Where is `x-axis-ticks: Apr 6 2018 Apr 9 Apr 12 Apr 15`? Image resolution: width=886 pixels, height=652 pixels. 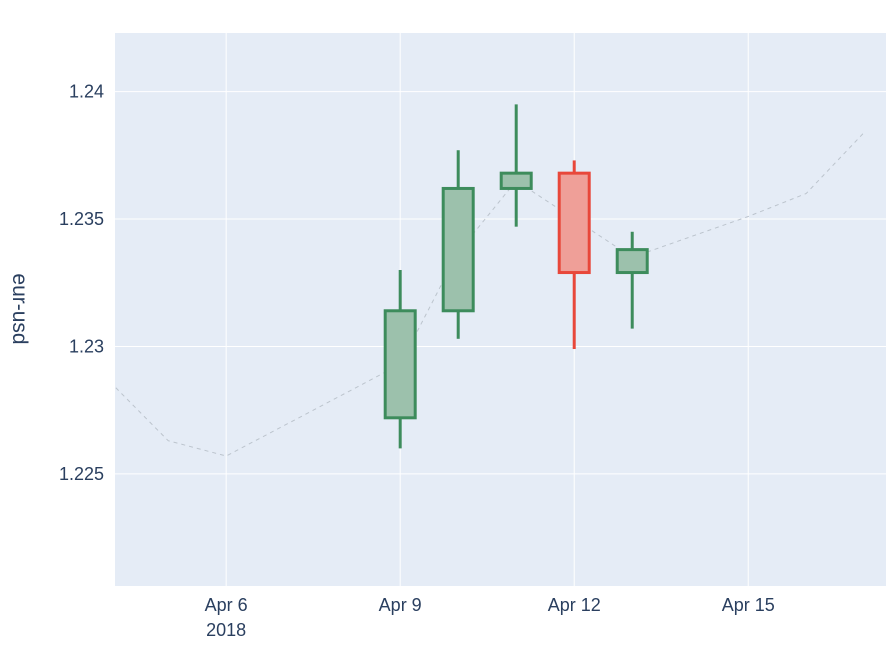
x-axis-ticks: Apr 6 2018 Apr 9 Apr 12 Apr 15 is located at coordinates (490, 617).